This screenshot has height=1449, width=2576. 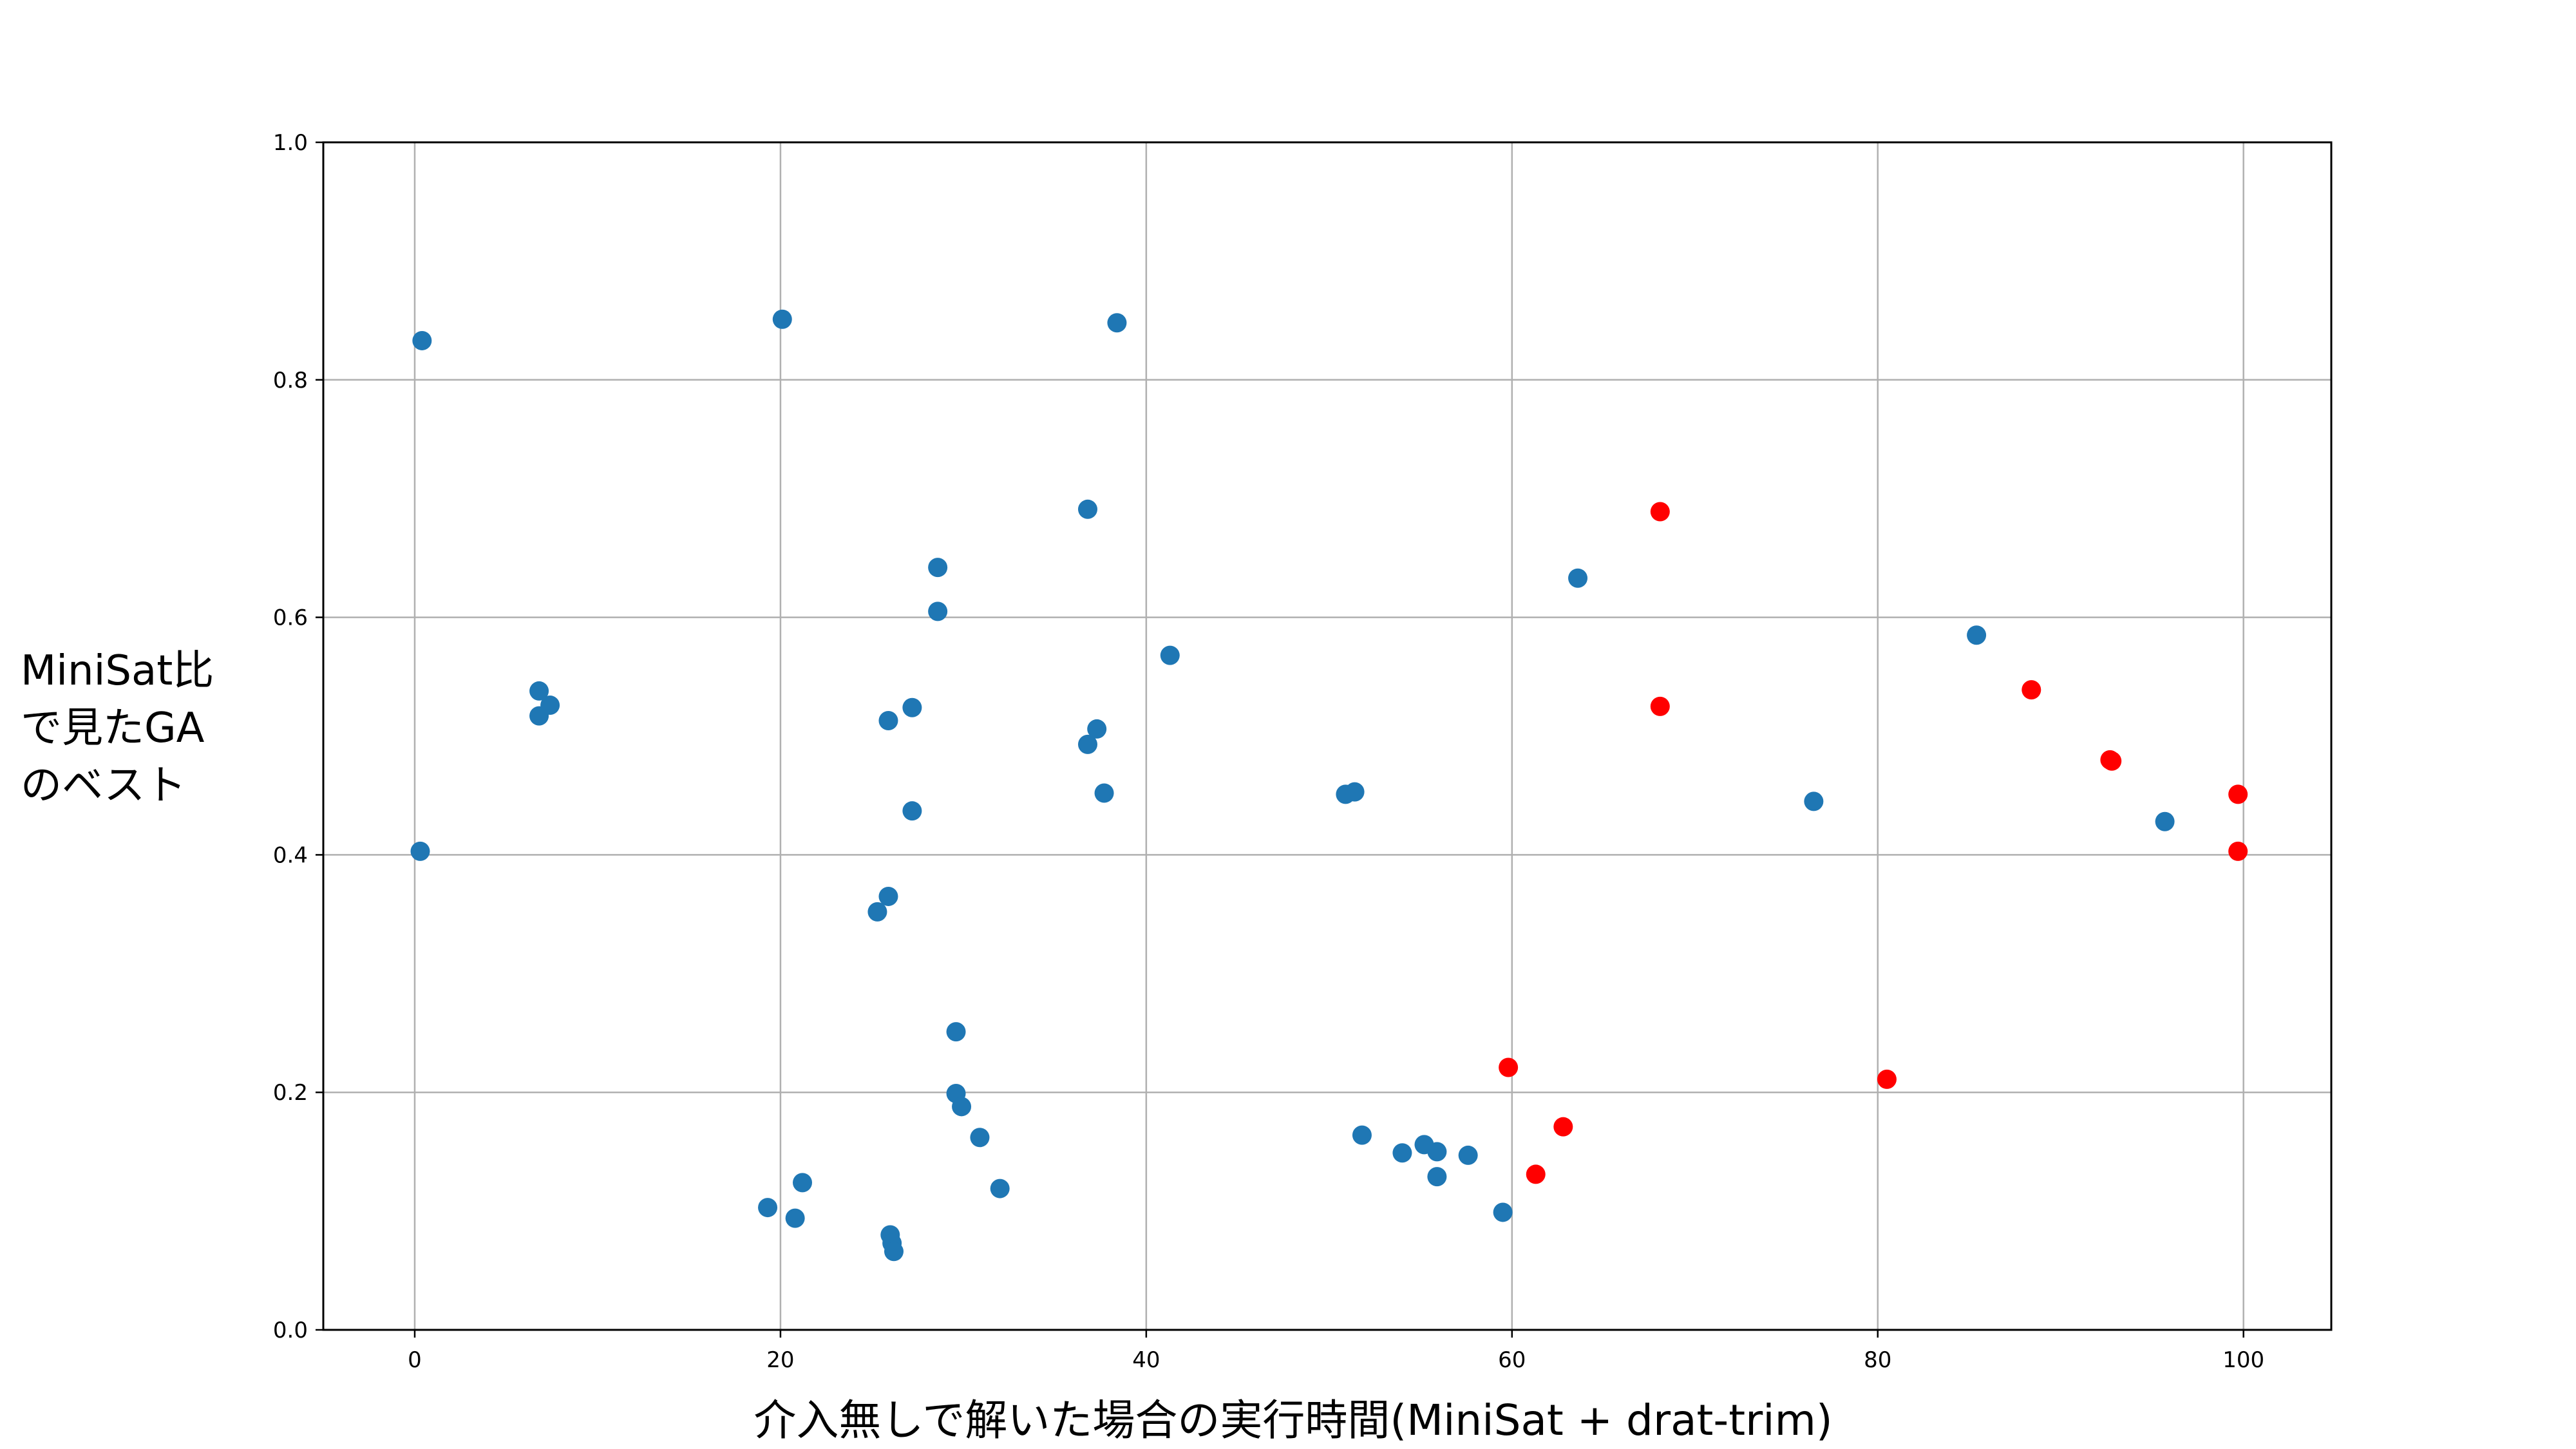 I want to click on y-tick-label-2: 0.4, so click(x=290, y=855).